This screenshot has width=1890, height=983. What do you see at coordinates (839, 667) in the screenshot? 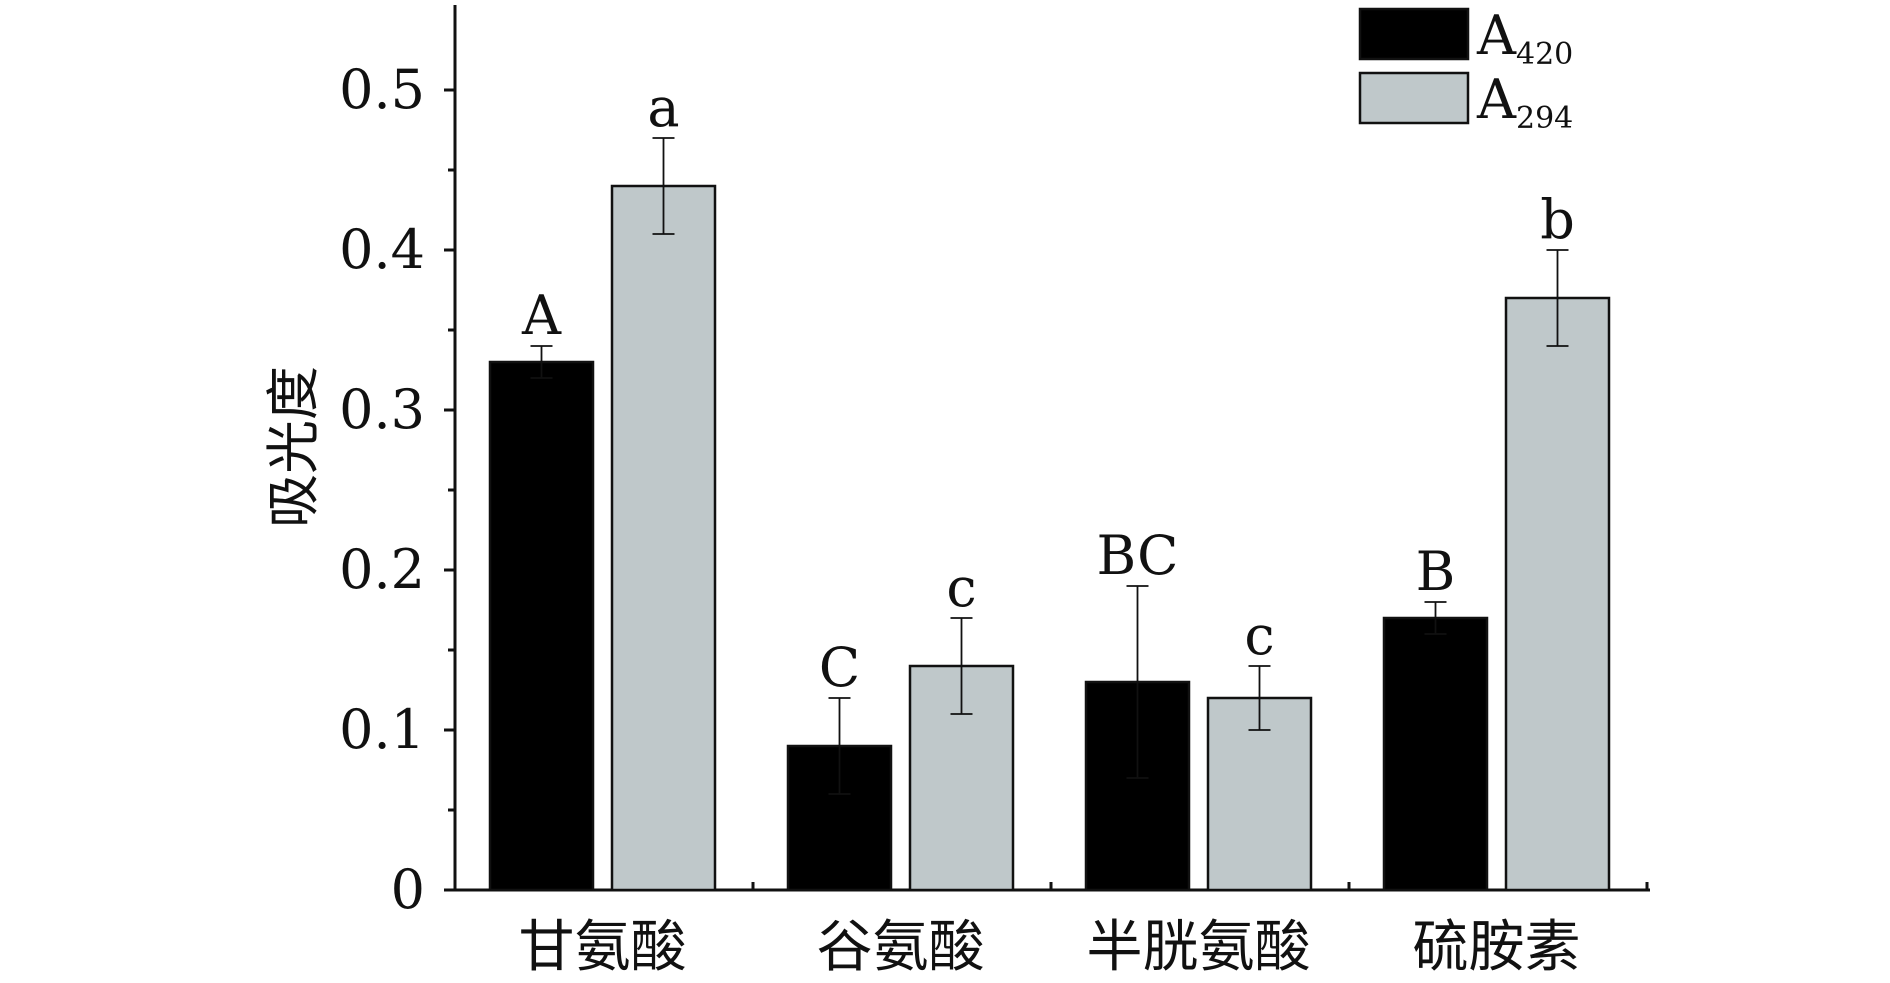
I see `significance-label: C` at bounding box center [839, 667].